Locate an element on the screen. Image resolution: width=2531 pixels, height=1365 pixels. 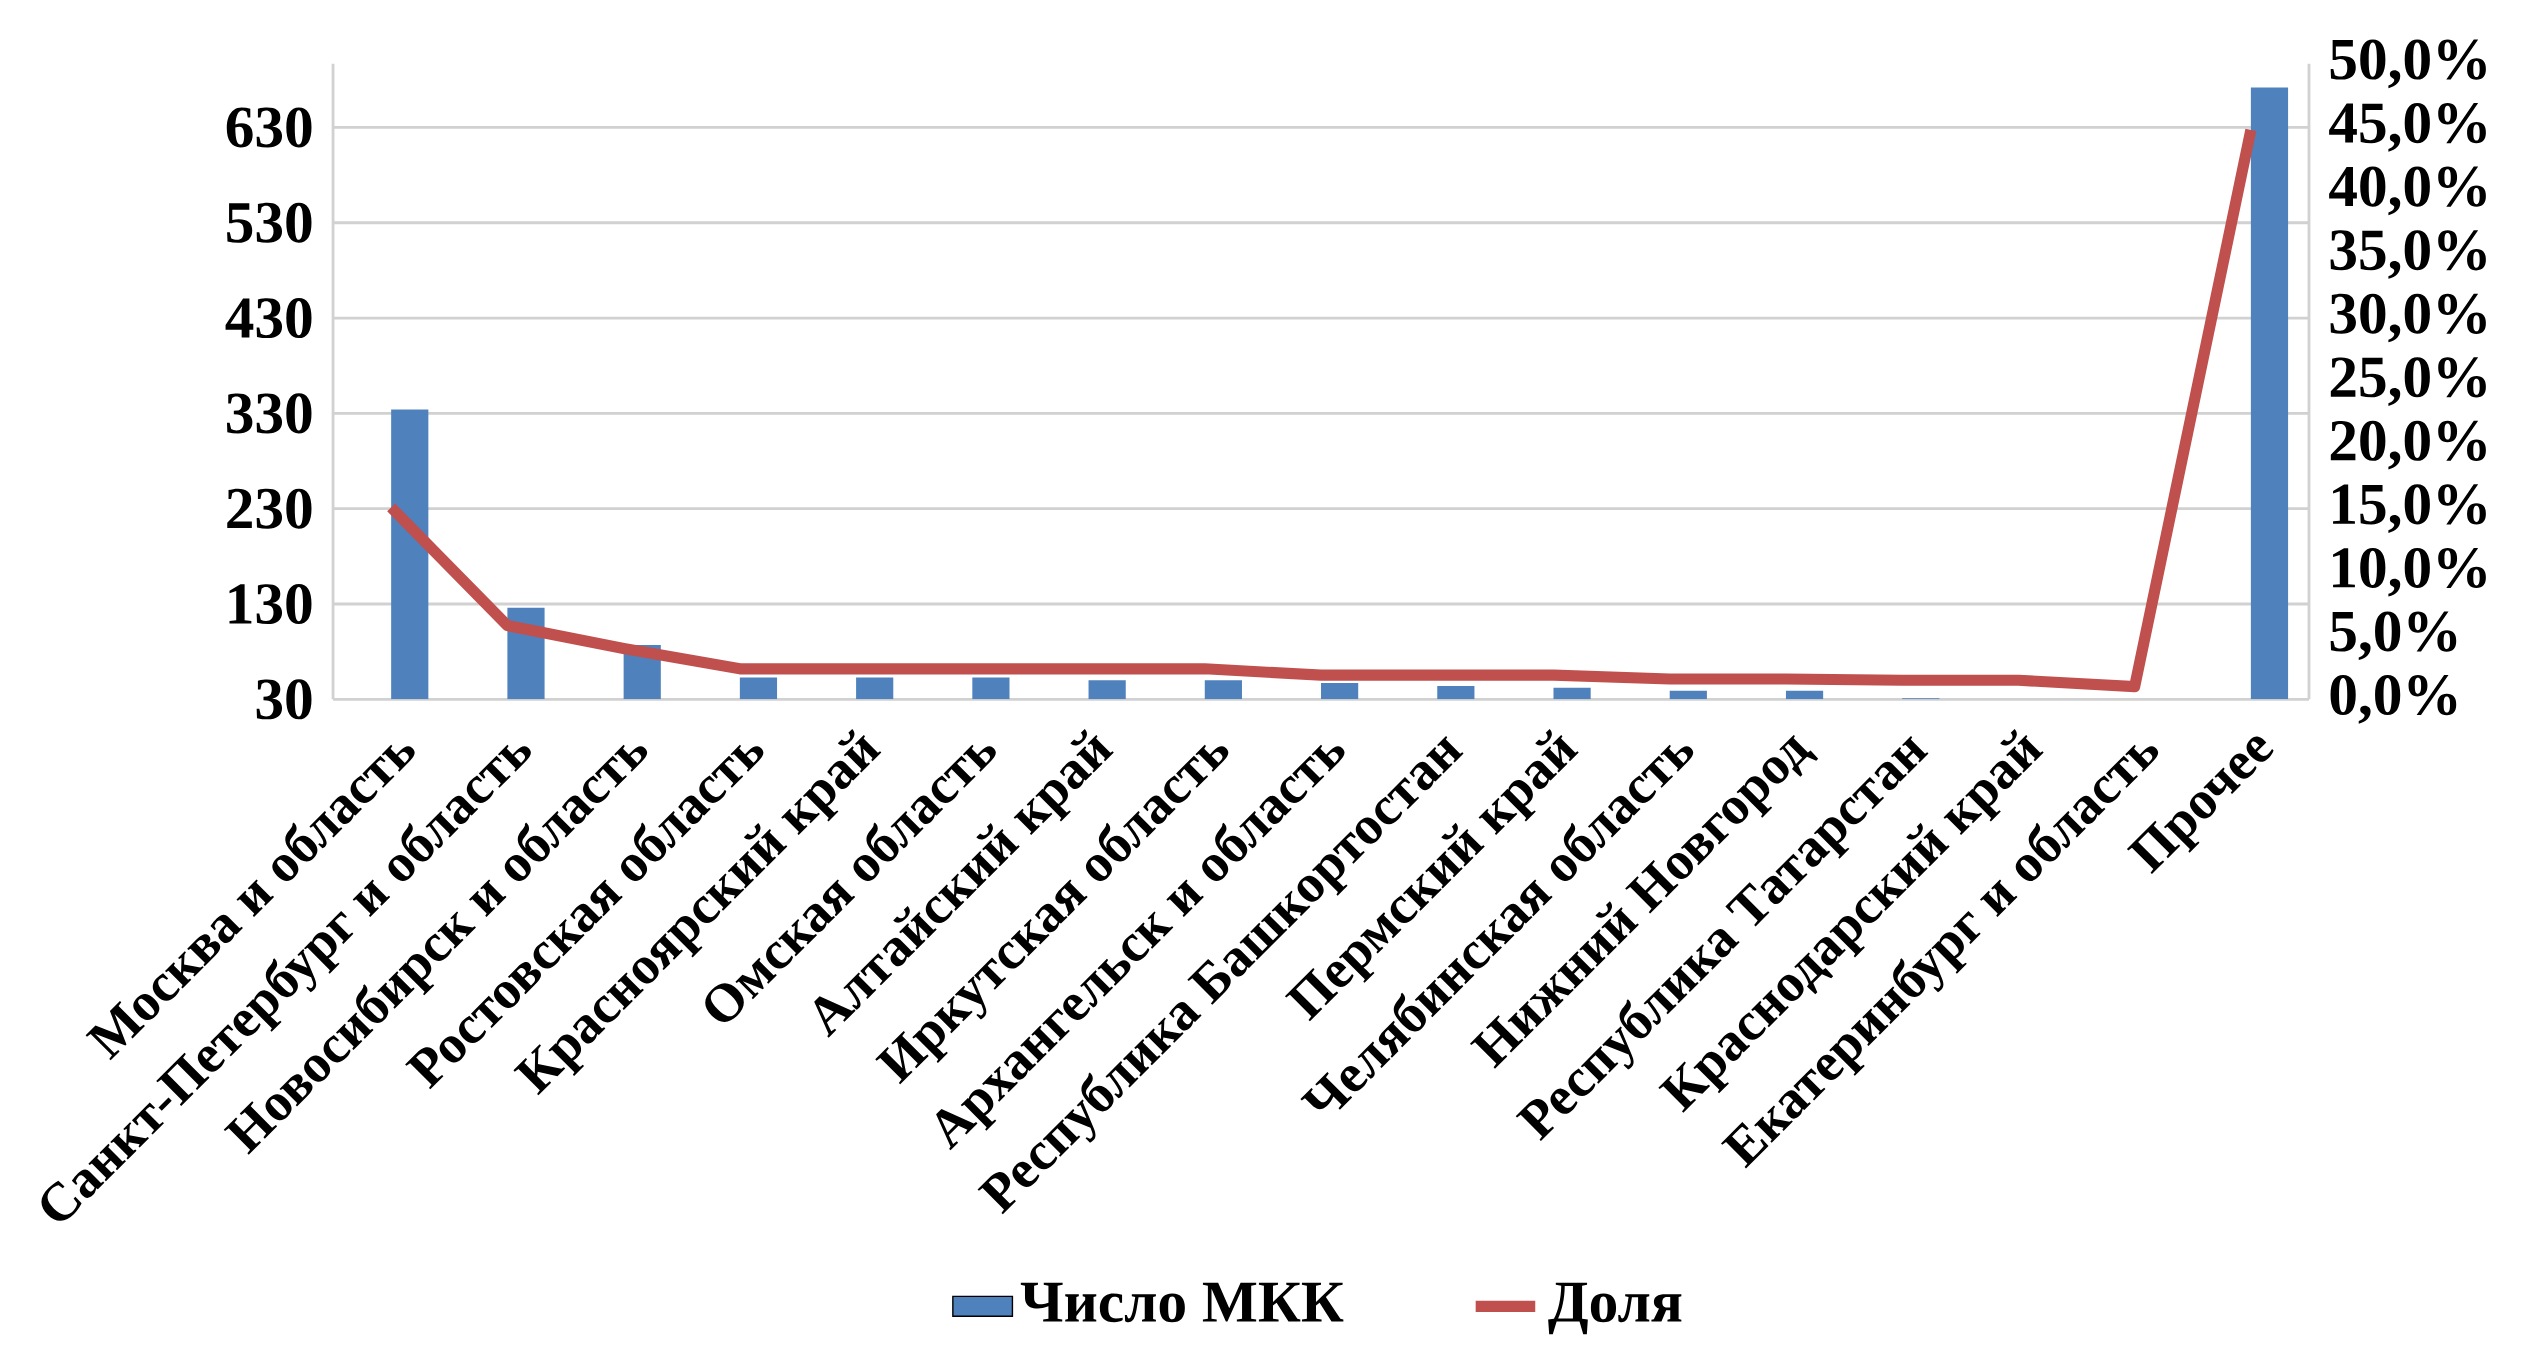
y2-tick-label: 25,0% is located at coordinates (2408, 381).